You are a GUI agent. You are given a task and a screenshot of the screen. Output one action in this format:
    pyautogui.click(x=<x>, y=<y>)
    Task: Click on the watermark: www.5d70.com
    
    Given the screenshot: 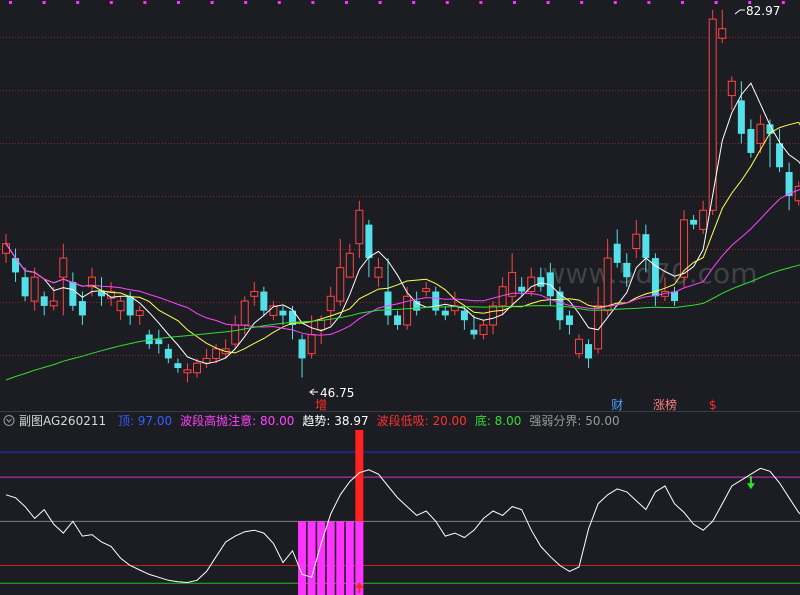 What is the action you would take?
    pyautogui.click(x=650, y=273)
    